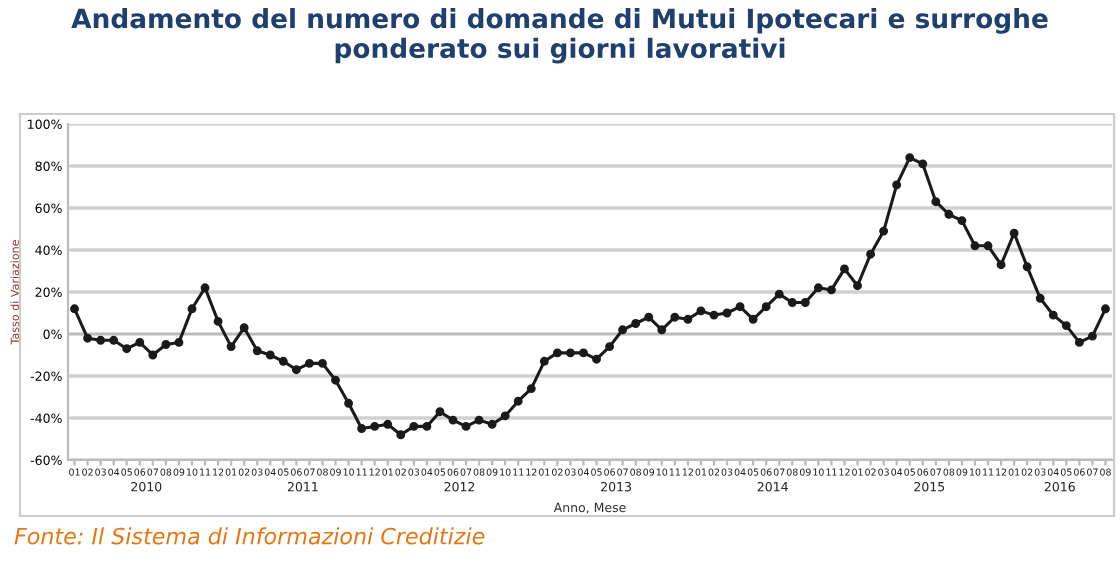  What do you see at coordinates (249, 536) in the screenshot?
I see `source-note: Fonte: Il Sistema di Informazioni Creditizie` at bounding box center [249, 536].